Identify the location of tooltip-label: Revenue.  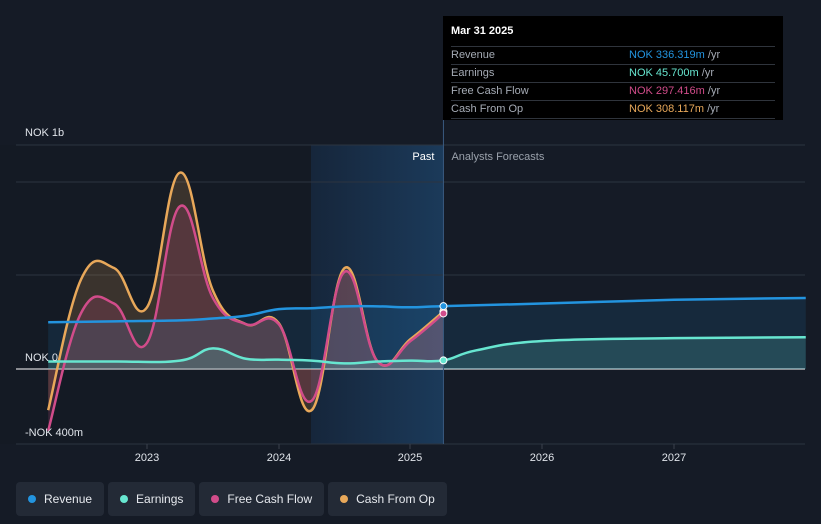
(473, 55).